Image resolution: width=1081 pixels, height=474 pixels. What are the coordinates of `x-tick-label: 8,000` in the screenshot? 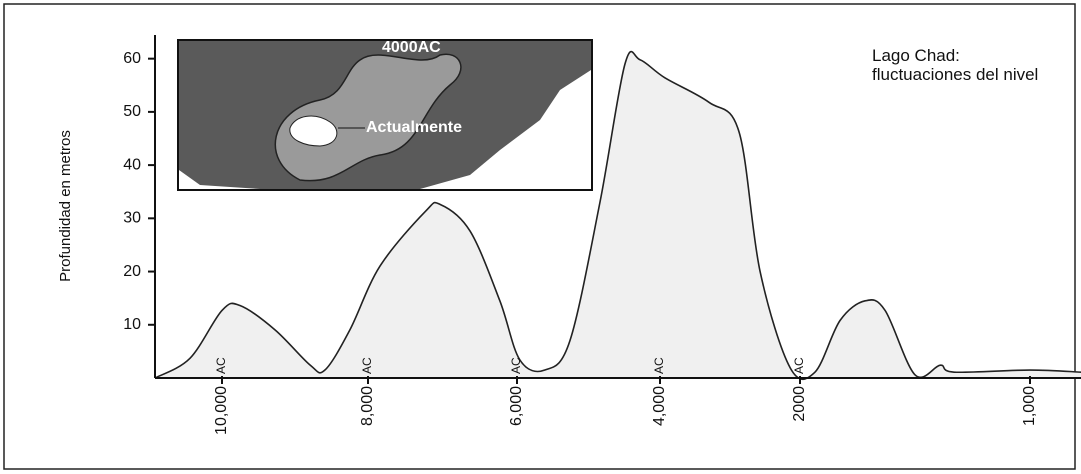 It's located at (367, 406).